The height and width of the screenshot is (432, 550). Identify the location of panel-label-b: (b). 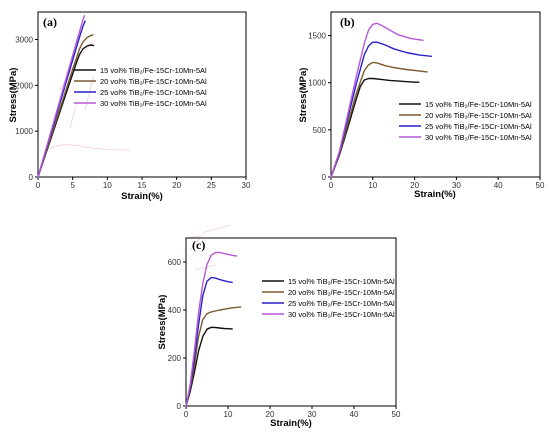
(347, 22).